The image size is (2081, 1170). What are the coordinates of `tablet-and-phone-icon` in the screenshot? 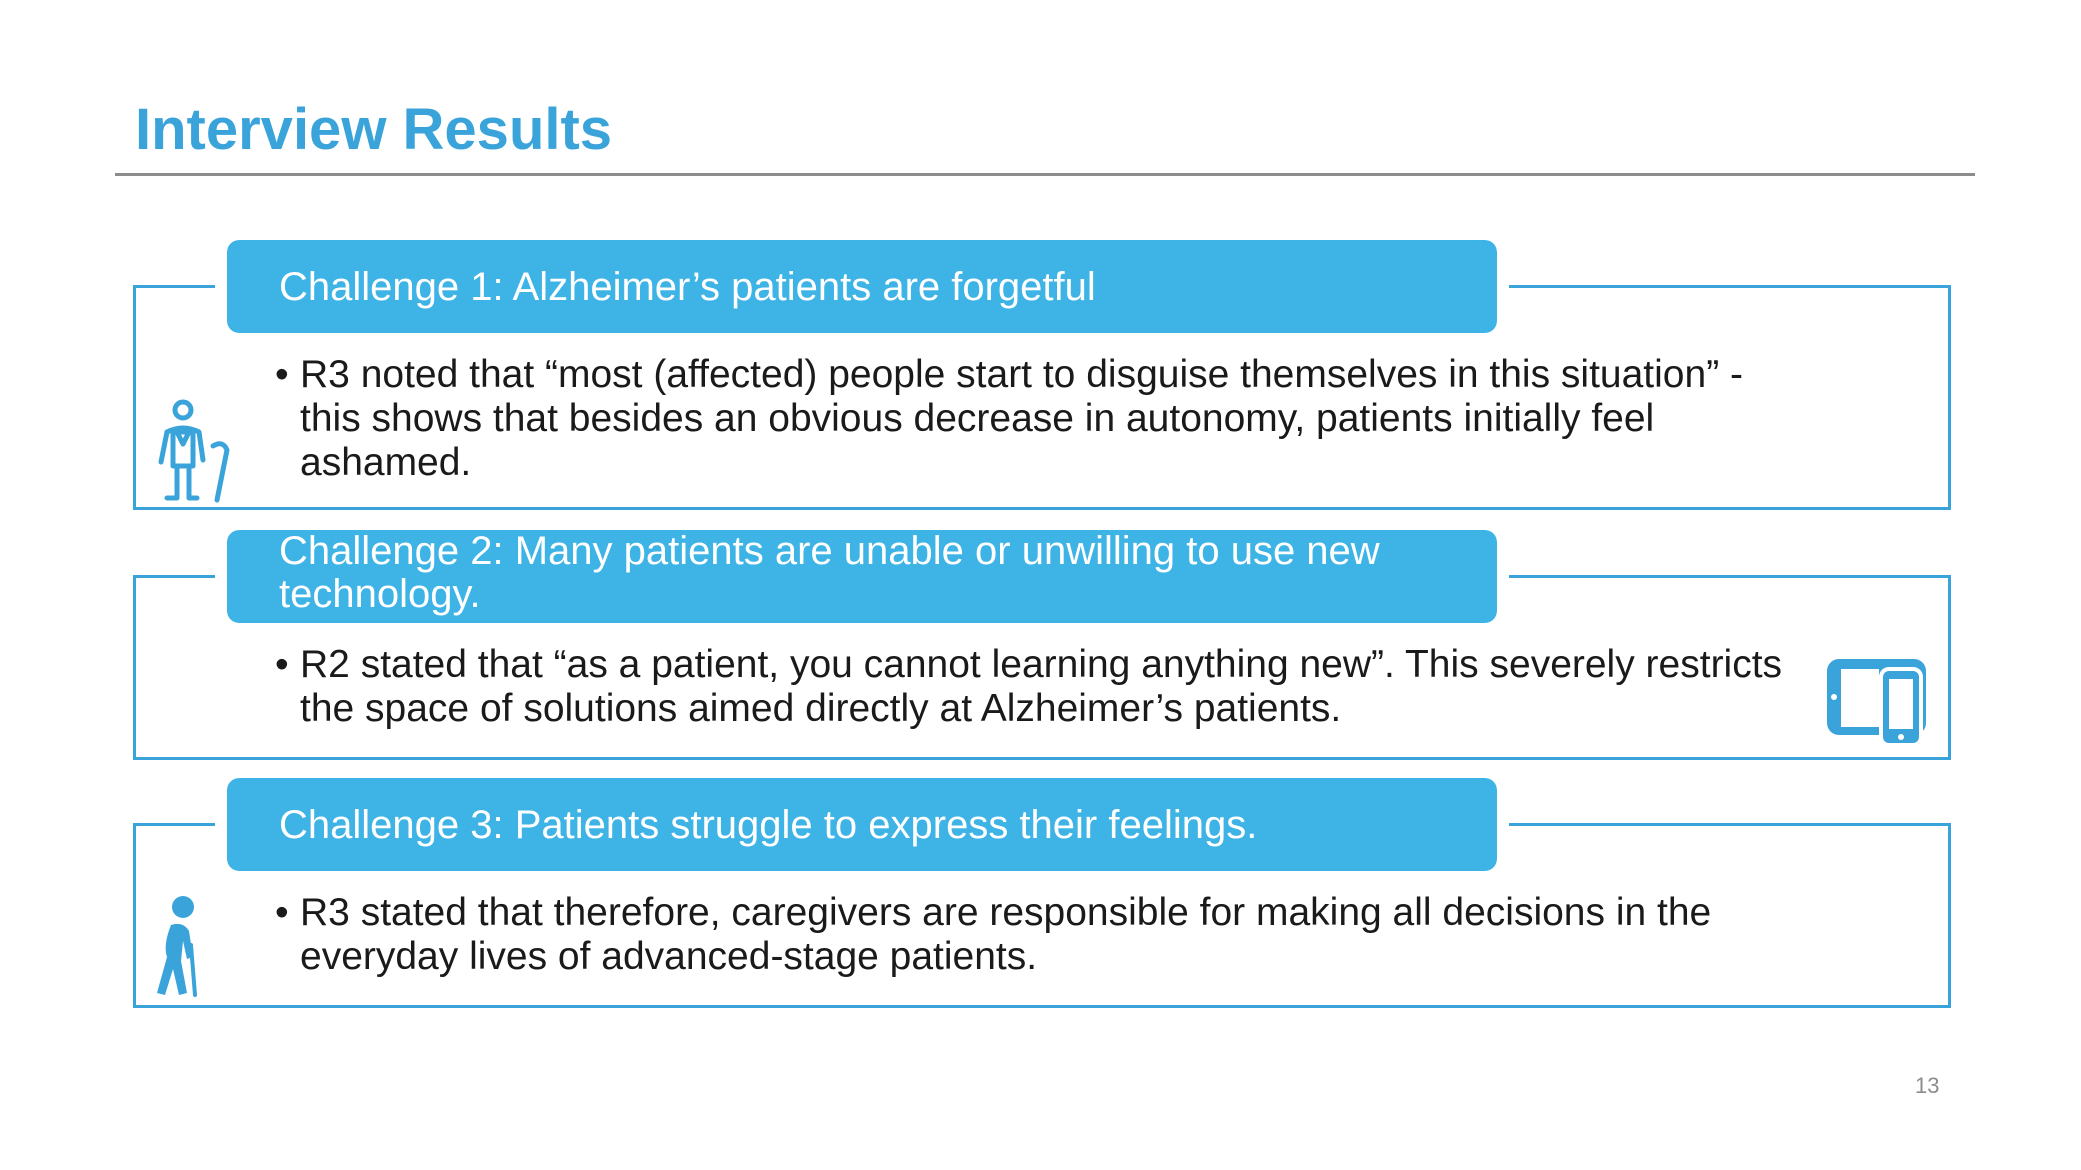 It's located at (1876, 703).